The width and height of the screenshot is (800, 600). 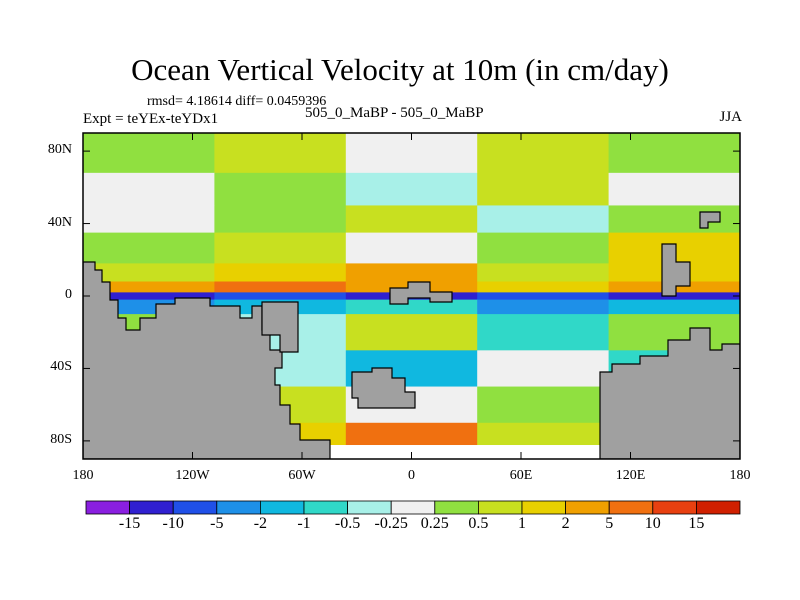 What do you see at coordinates (565, 523) in the screenshot?
I see `colorbar-label: 2` at bounding box center [565, 523].